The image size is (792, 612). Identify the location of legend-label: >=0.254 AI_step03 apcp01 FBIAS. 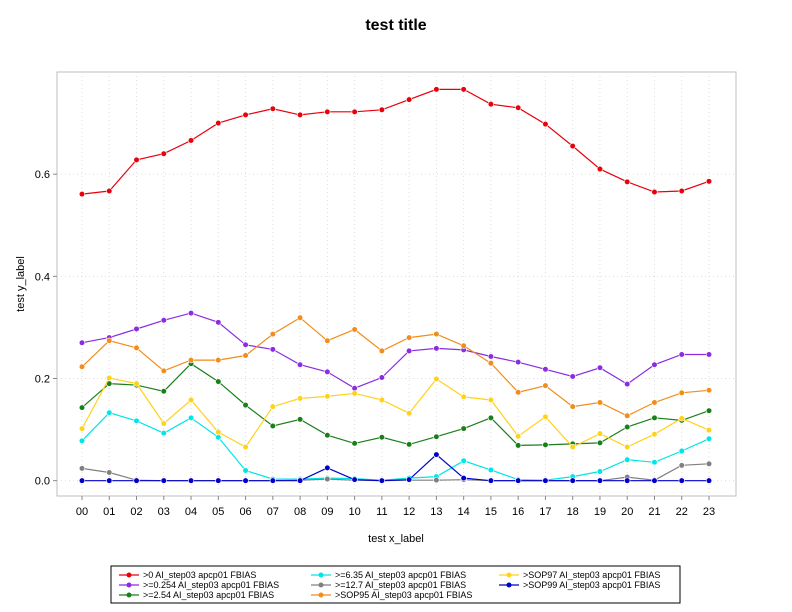
(211, 585).